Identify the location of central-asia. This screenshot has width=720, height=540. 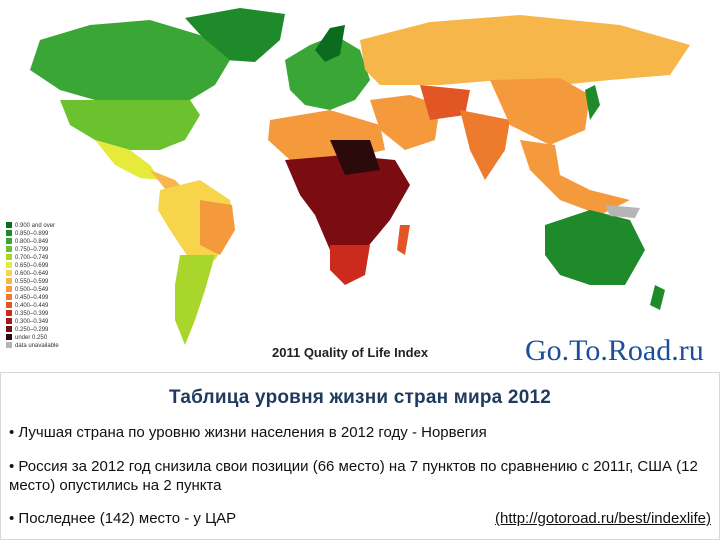
(445, 102).